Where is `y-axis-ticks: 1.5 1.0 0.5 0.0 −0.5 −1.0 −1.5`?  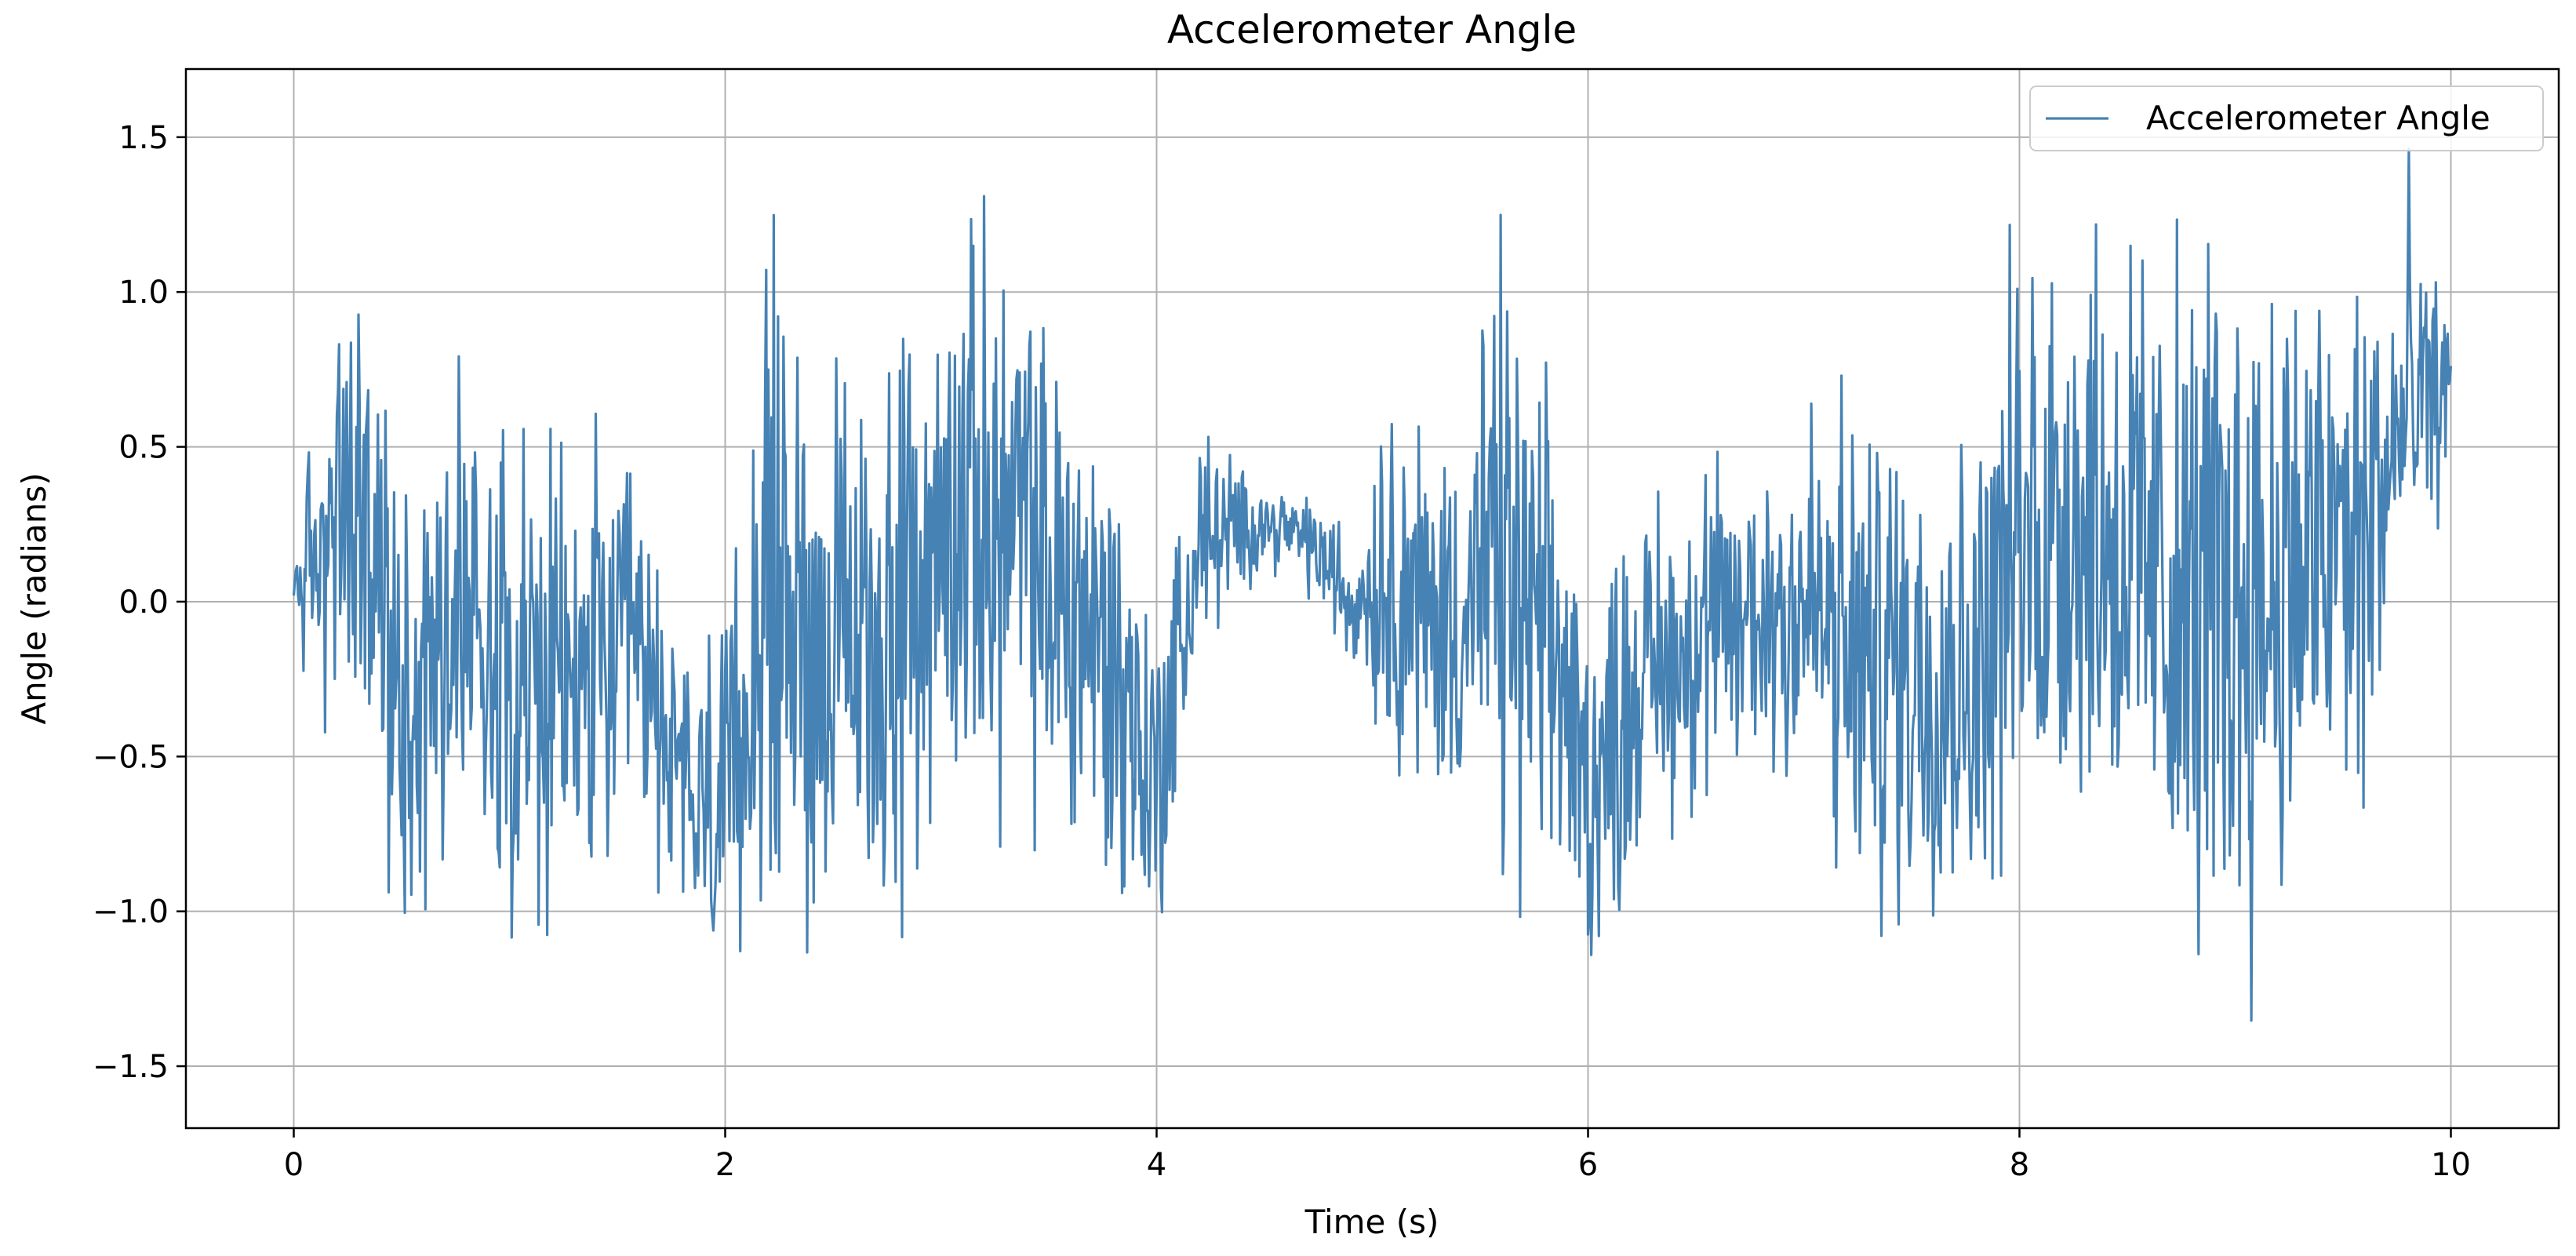 y-axis-ticks: 1.5 1.0 0.5 0.0 −0.5 −1.0 −1.5 is located at coordinates (139, 602).